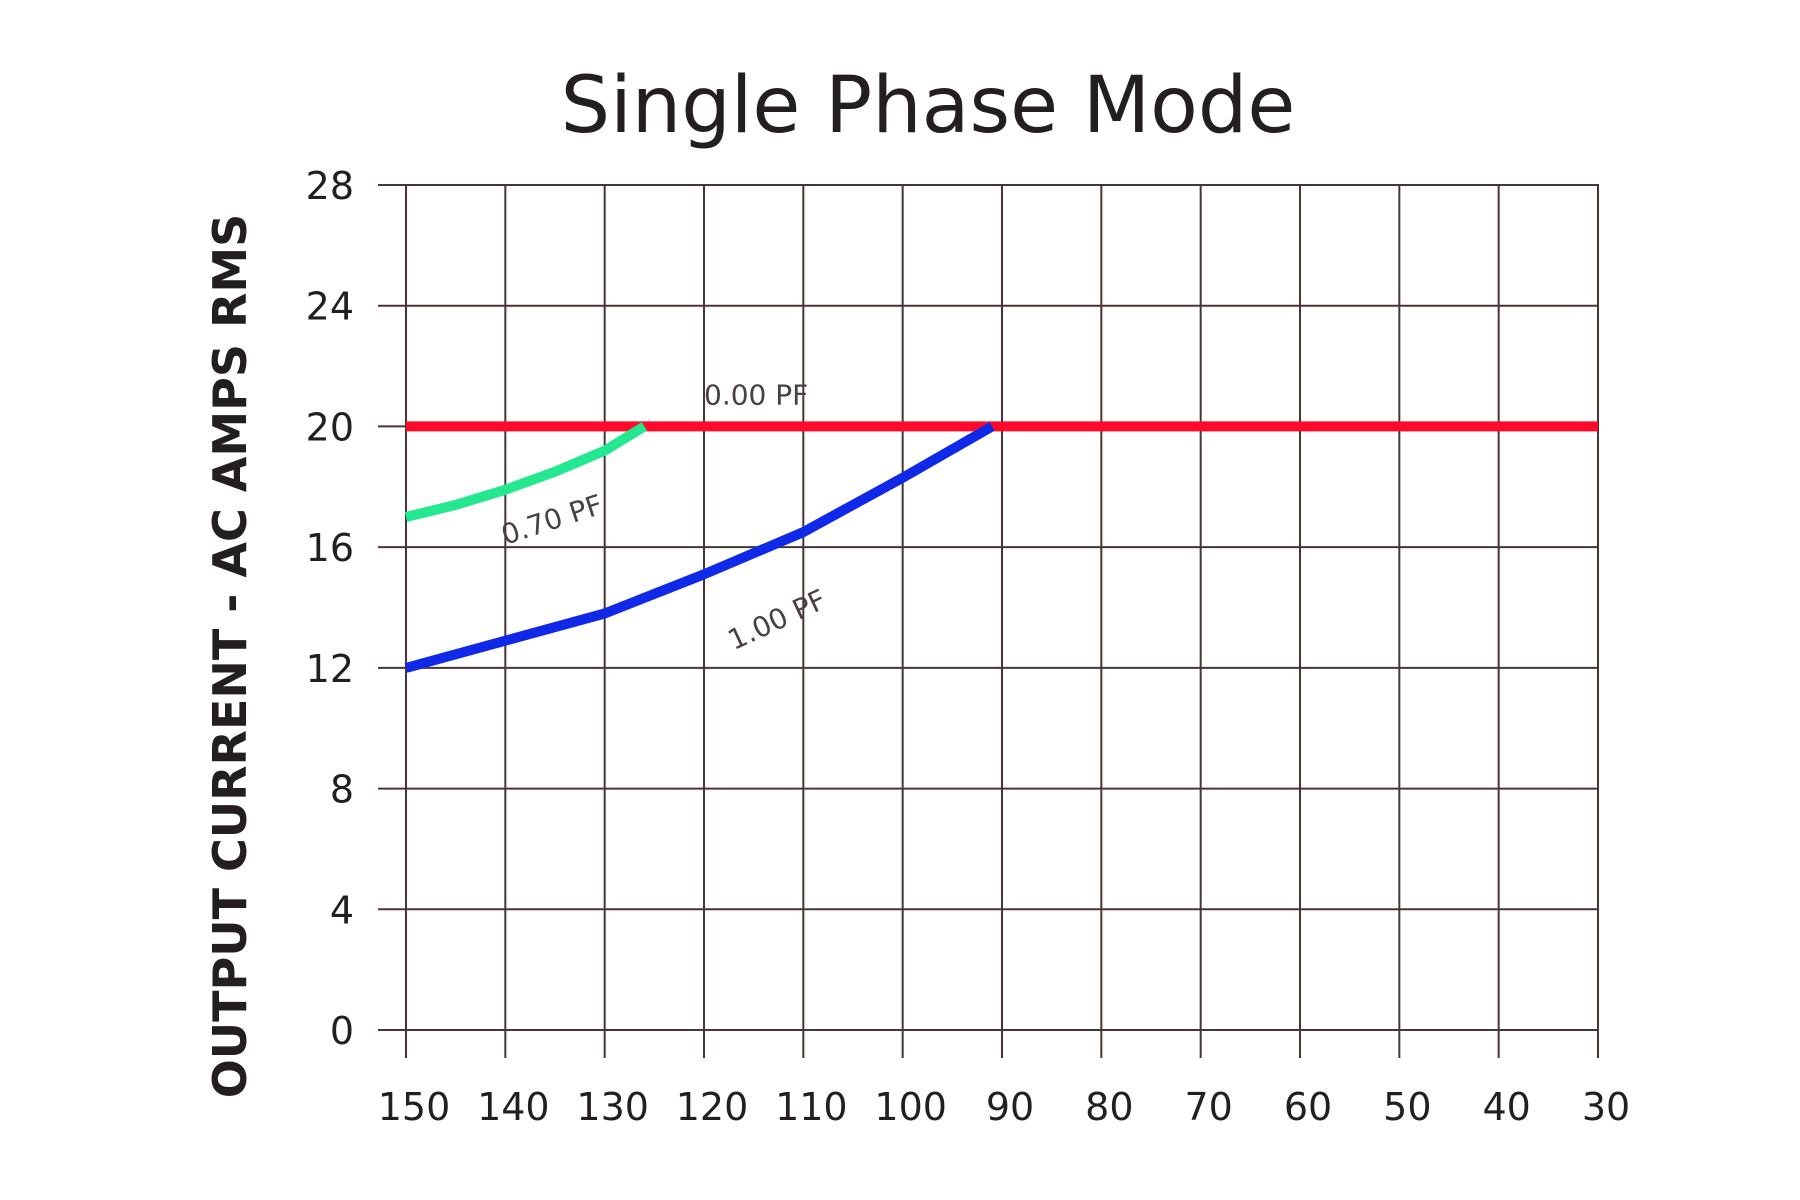 Image resolution: width=1800 pixels, height=1200 pixels. Describe the element at coordinates (1407, 1107) in the screenshot. I see `x-tick-label: 50` at that location.